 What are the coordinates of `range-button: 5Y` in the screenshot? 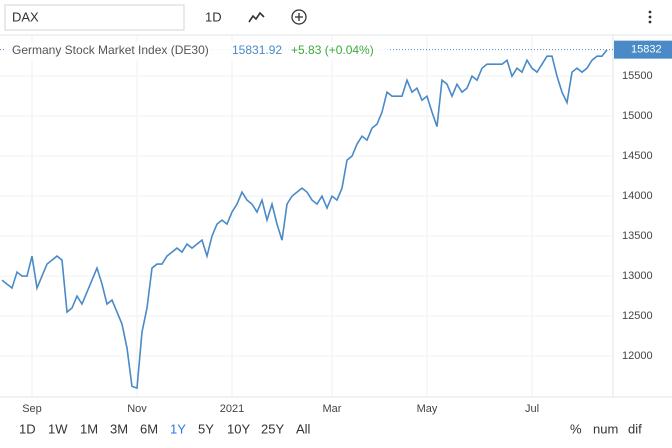 It's located at (206, 428).